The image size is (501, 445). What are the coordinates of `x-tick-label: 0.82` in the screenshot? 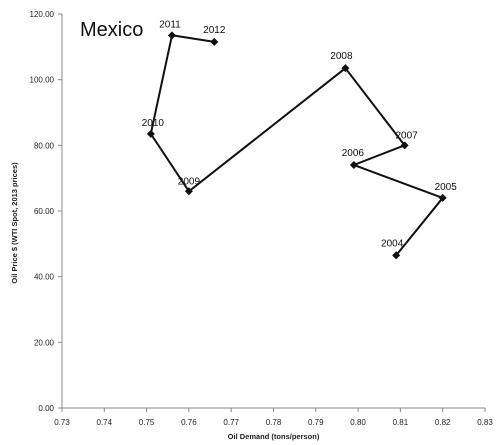 It's located at (443, 422).